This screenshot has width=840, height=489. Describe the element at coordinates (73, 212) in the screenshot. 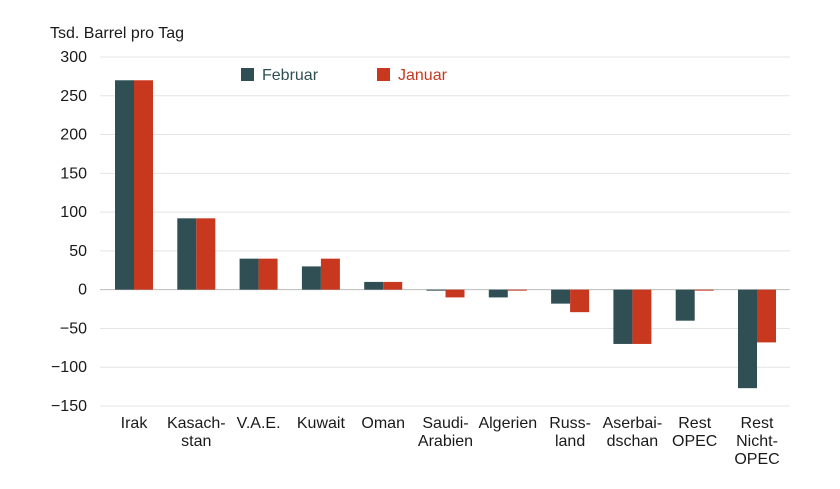

I see `y-tick-label: 100` at that location.